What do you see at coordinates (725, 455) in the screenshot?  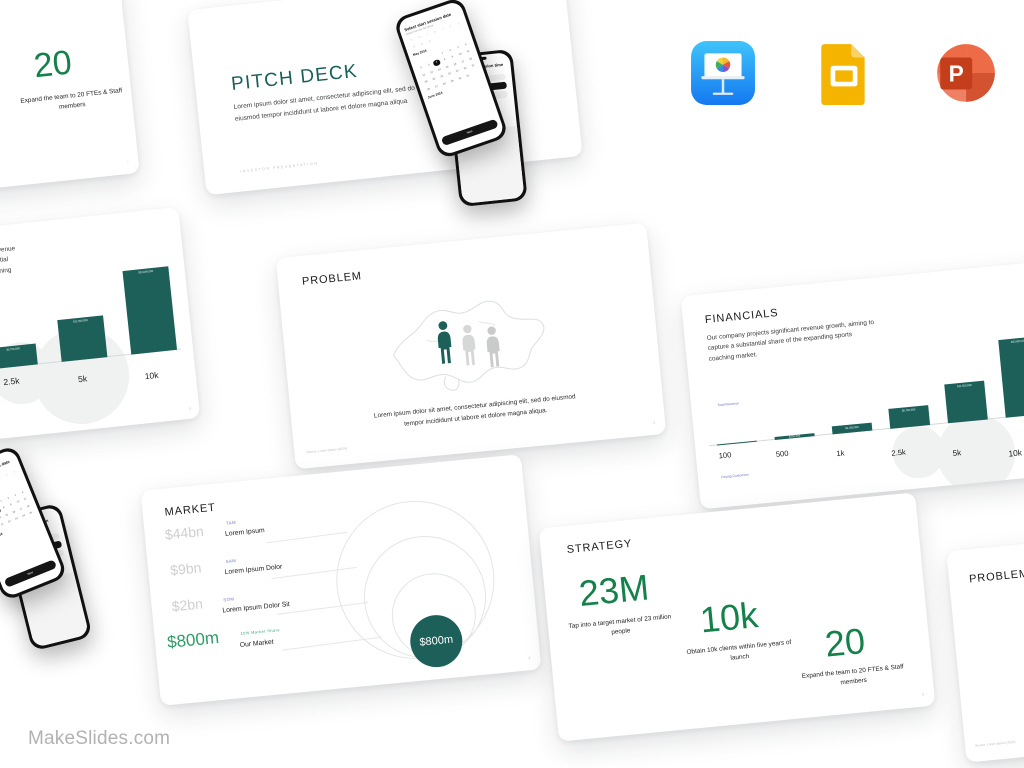 I see `cat-label-100: 100` at bounding box center [725, 455].